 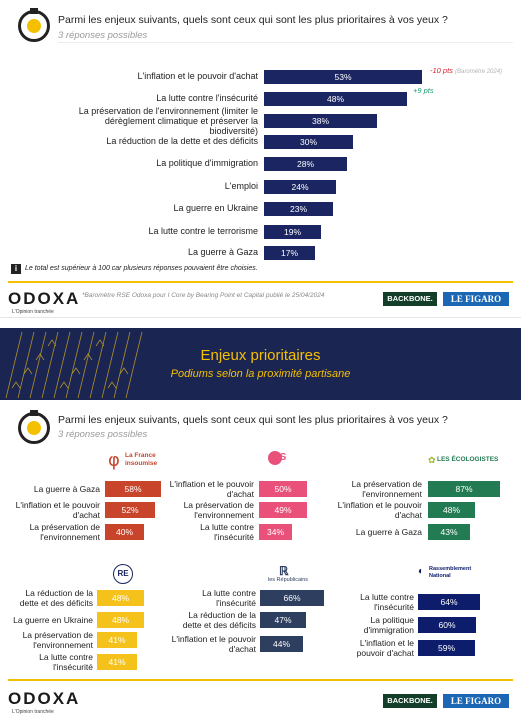 I want to click on podium-label: La politique d'immigration, so click(x=388, y=625).